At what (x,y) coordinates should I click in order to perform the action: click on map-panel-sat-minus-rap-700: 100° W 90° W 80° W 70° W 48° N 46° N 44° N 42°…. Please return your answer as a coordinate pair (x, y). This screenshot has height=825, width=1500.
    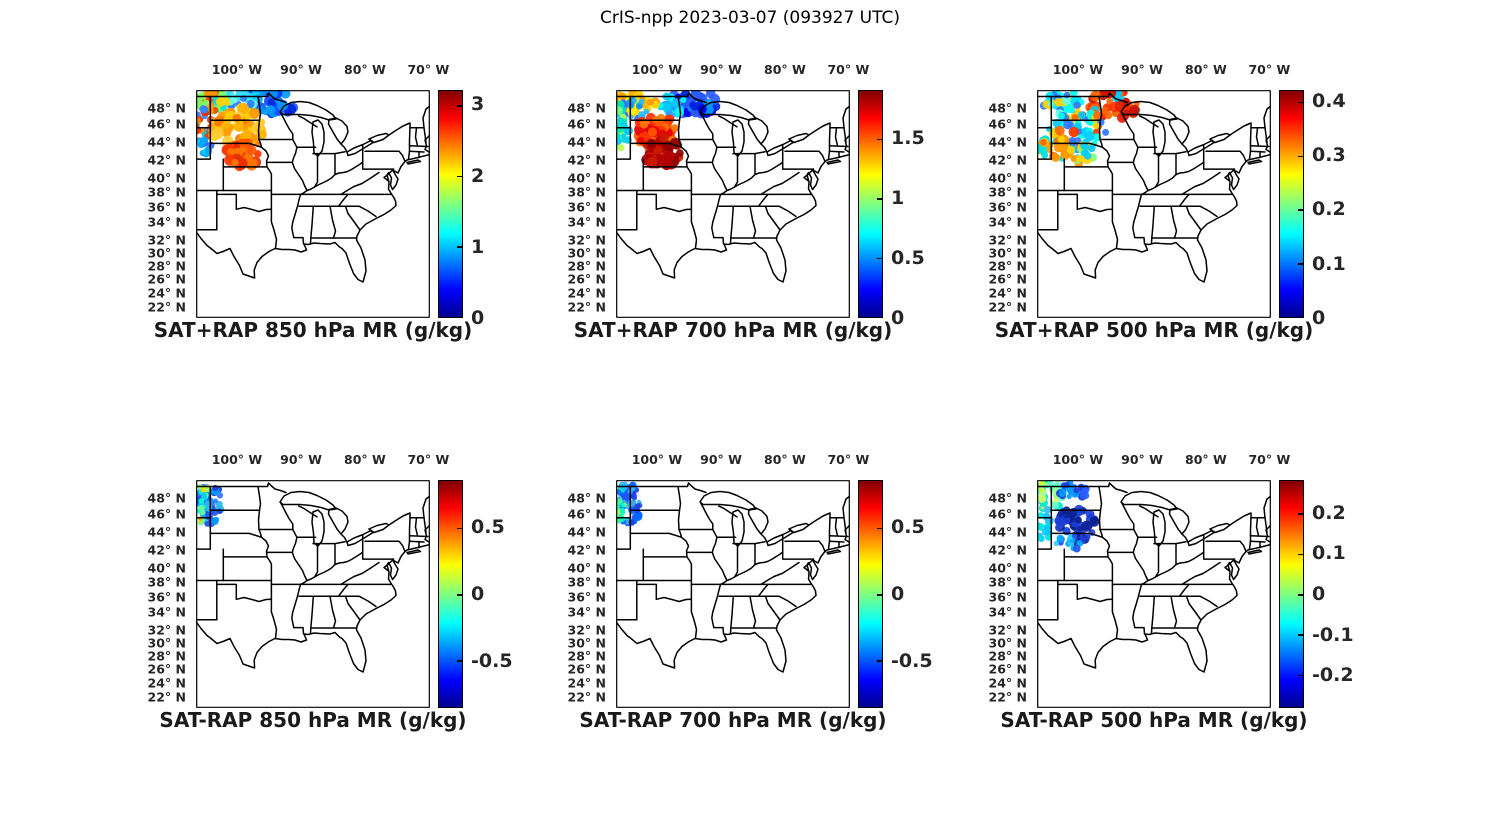
    Looking at the image, I should click on (750, 598).